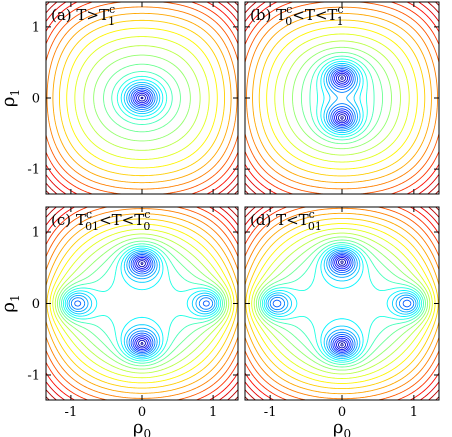 The width and height of the screenshot is (452, 437). Describe the element at coordinates (286, 220) in the screenshot. I see `panel-label: (d) T<Tc 01` at that location.